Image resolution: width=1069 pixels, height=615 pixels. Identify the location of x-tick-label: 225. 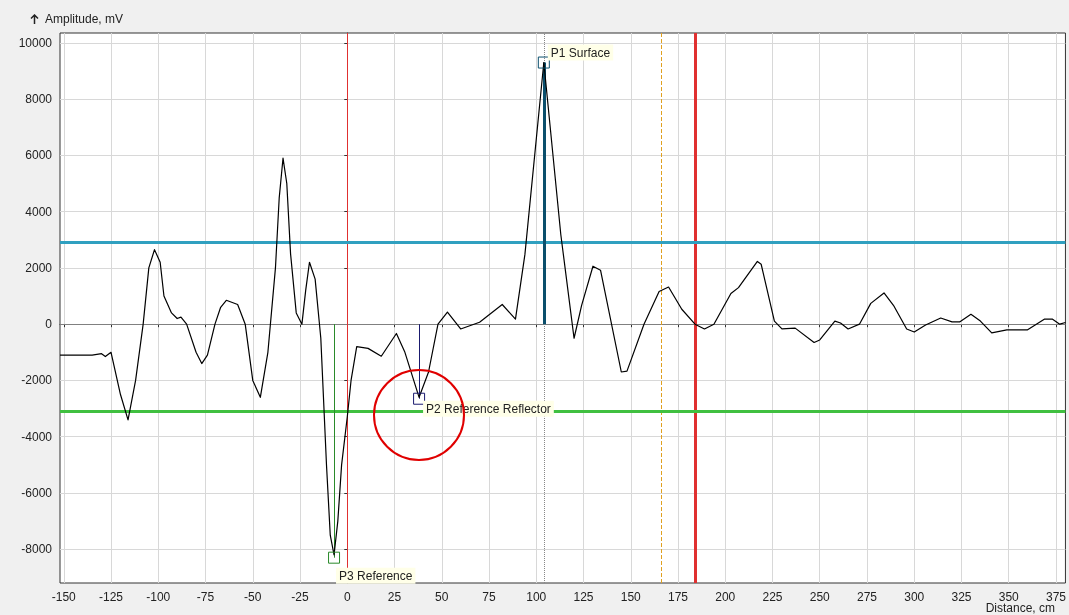
(772, 597).